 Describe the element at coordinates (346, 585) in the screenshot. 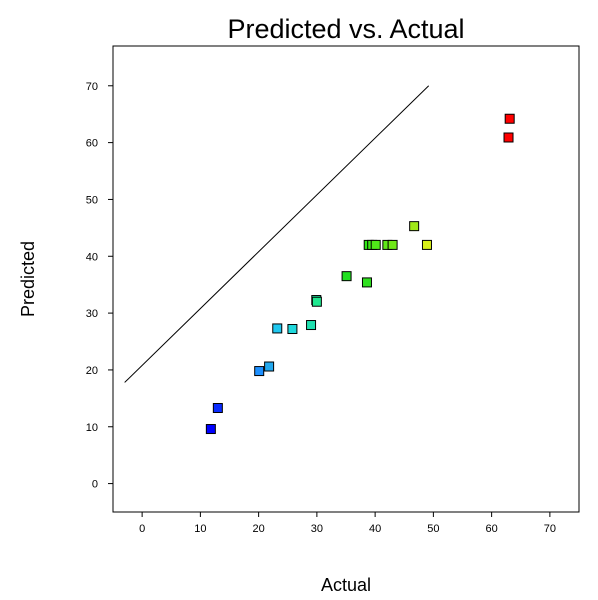

I see `x-axis-title: Actual` at that location.